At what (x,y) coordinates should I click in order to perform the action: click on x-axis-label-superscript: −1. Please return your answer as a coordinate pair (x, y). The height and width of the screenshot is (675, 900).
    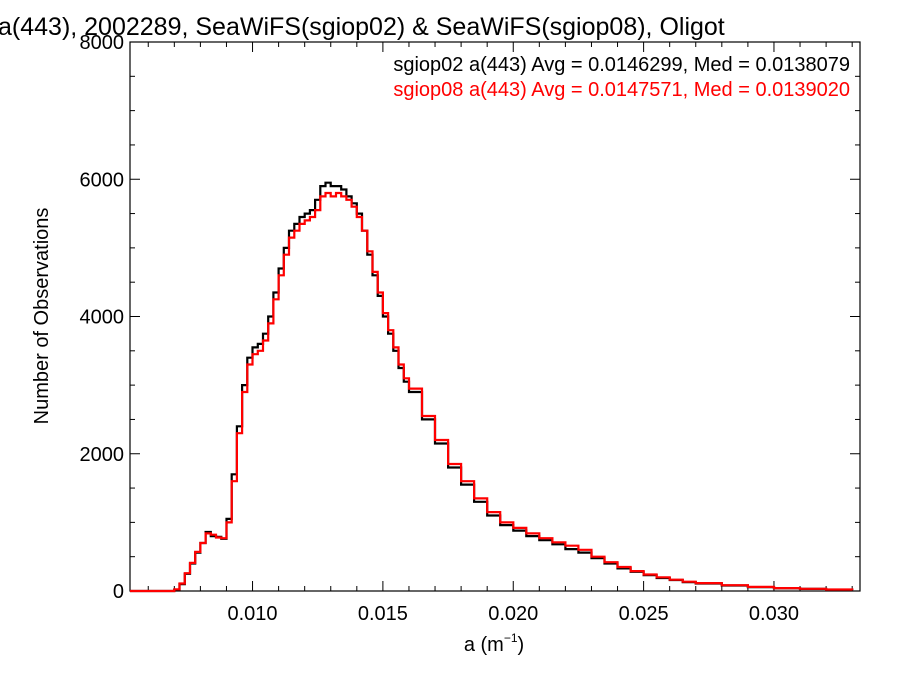
    Looking at the image, I should click on (511, 638).